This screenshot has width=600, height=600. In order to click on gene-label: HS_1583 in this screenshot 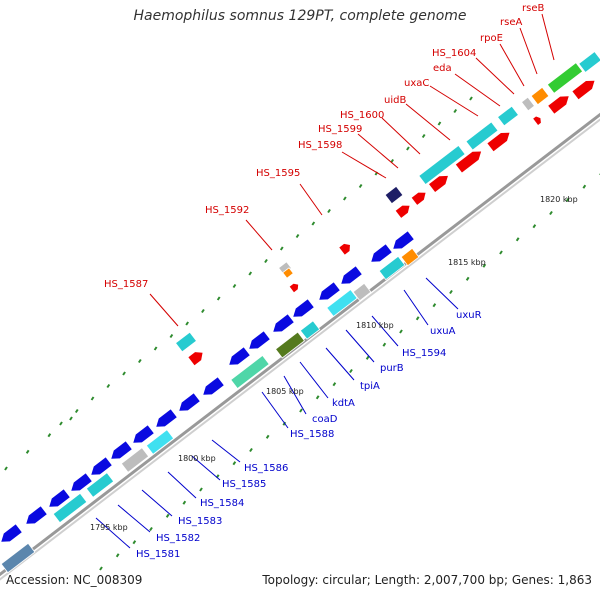, I will do `click(200, 521)`.